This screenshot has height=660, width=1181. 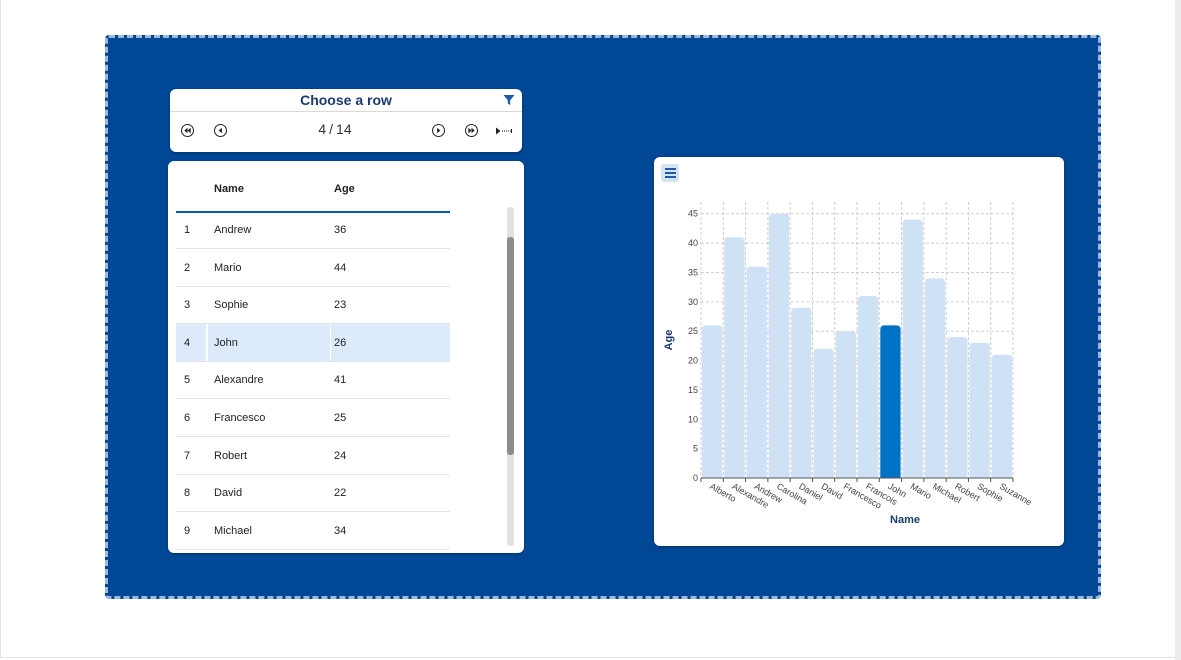 What do you see at coordinates (228, 493) in the screenshot?
I see `cell-name: David` at bounding box center [228, 493].